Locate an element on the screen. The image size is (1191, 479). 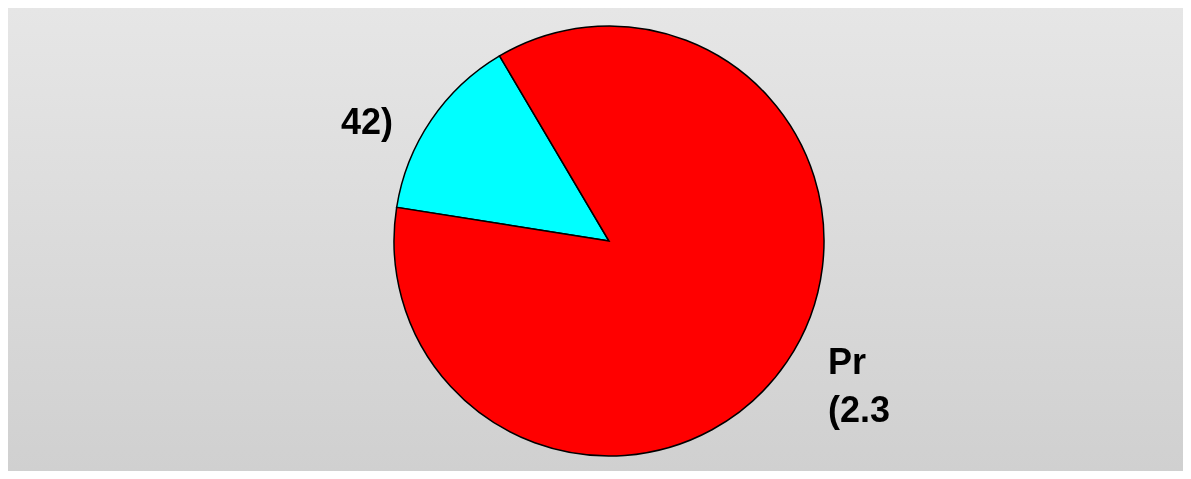
slice-label: Pr (2.3 is located at coordinates (859, 386).